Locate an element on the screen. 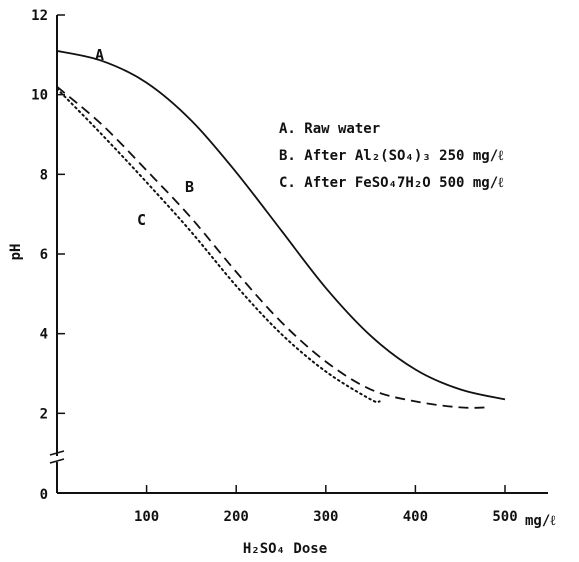  legend-entry-a: A. Raw water is located at coordinates (329, 129).